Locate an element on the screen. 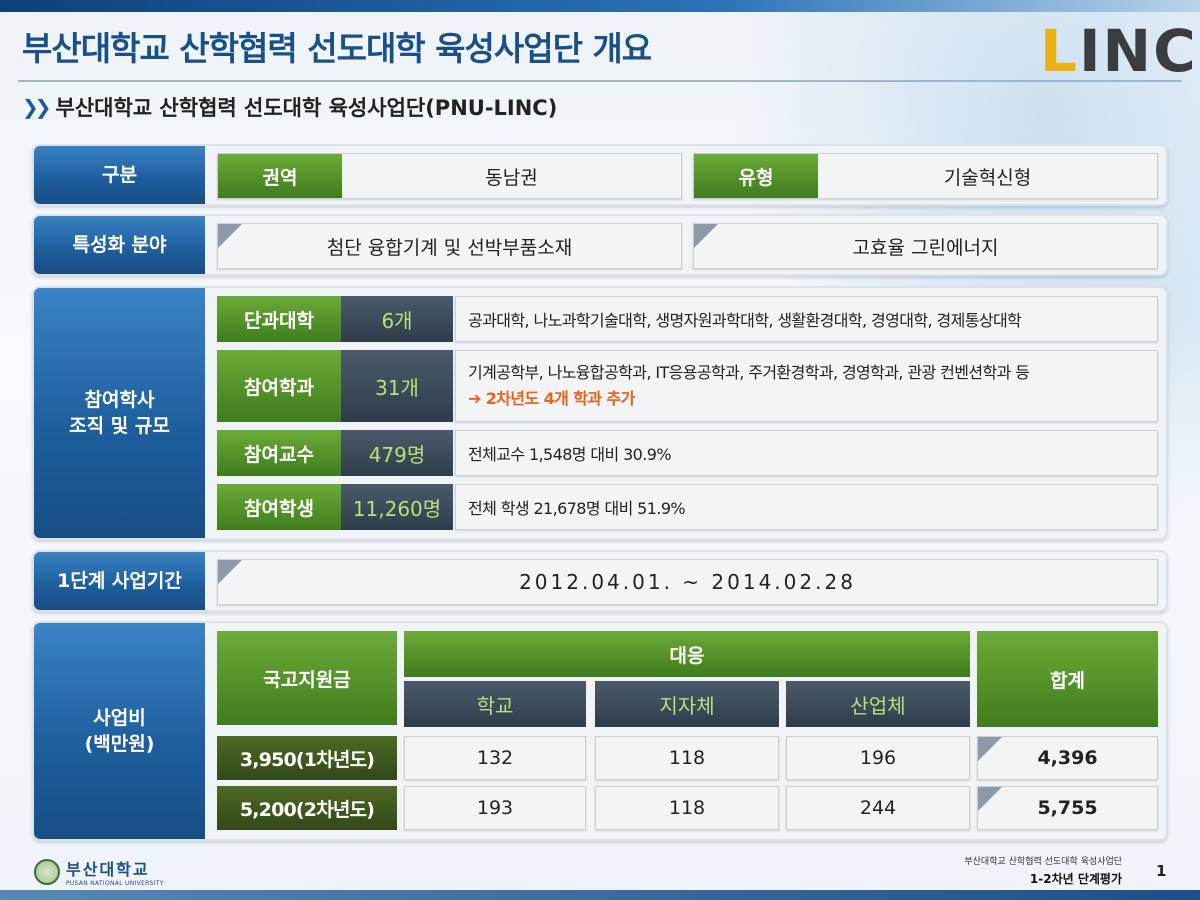  budget-row2-total-box: 5,755 is located at coordinates (1067, 808).